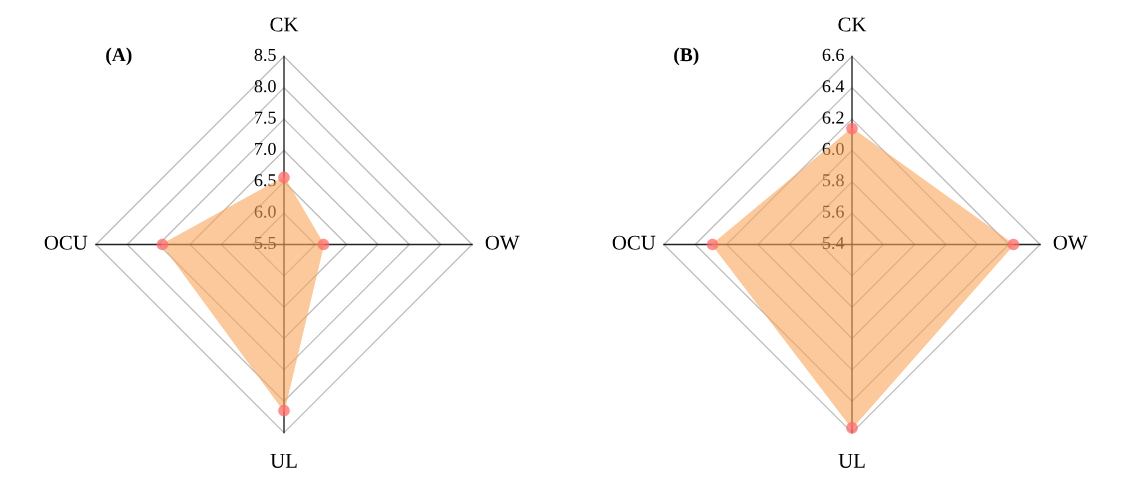 This screenshot has height=489, width=1136. I want to click on y-tick-label: 6.4, so click(833, 86).